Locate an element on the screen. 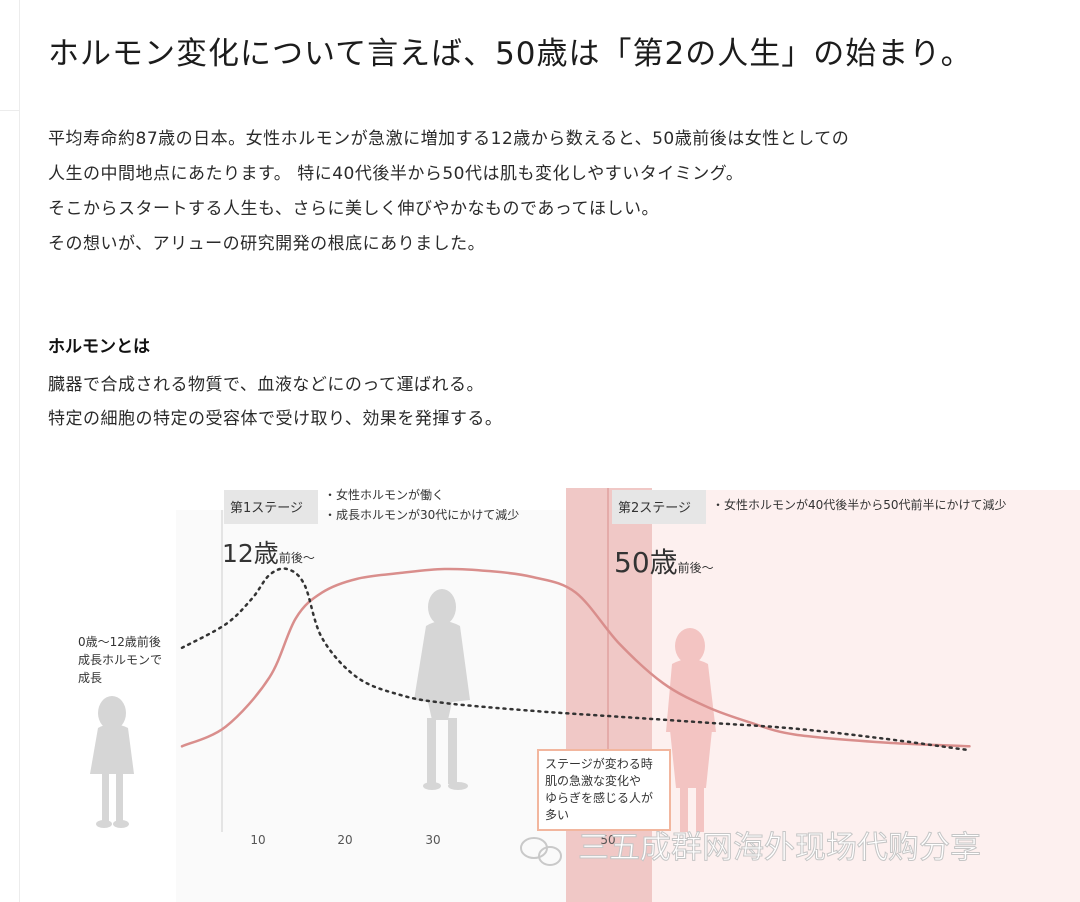  stage1-age-suffix: 前後〜 is located at coordinates (297, 557).